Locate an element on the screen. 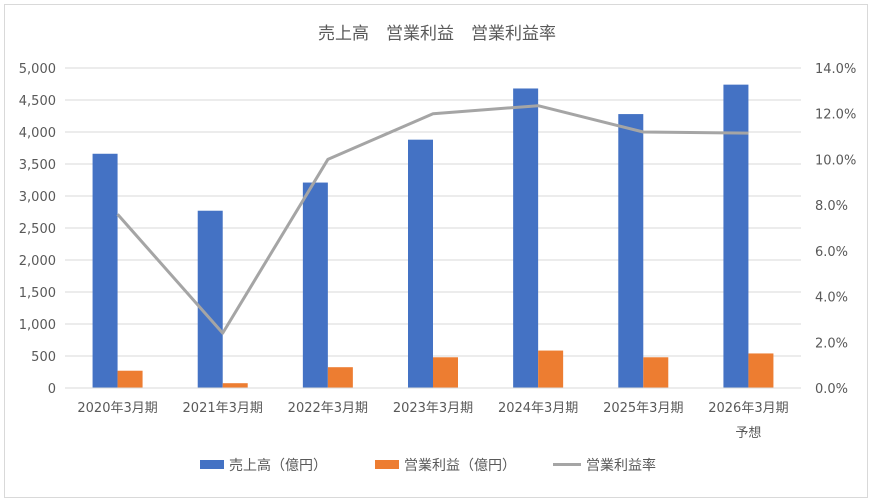  x-tick-label: 2026年3月期予想 is located at coordinates (748, 421).